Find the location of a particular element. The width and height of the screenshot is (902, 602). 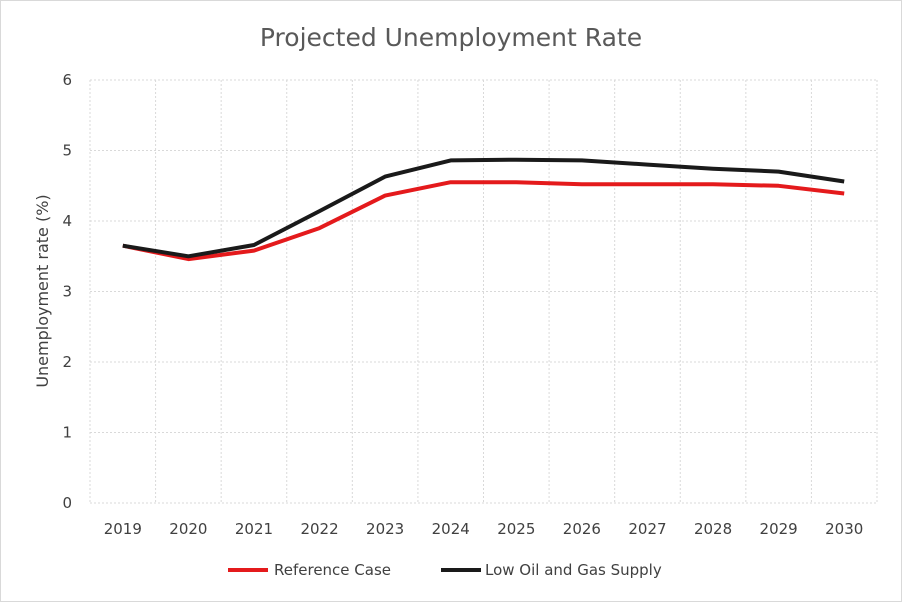

y-tick-label: 1 is located at coordinates (67, 433).